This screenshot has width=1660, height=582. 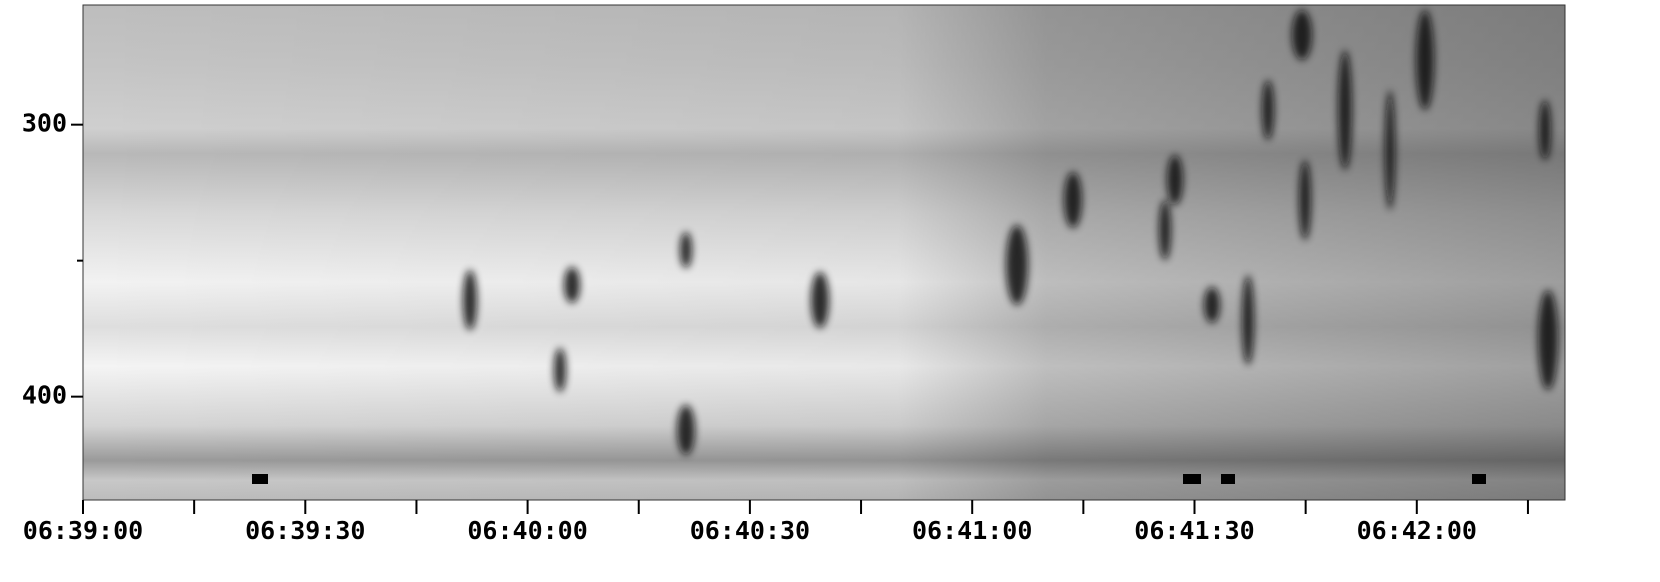 What do you see at coordinates (972, 530) in the screenshot?
I see `x-tick-label: 06:41:00` at bounding box center [972, 530].